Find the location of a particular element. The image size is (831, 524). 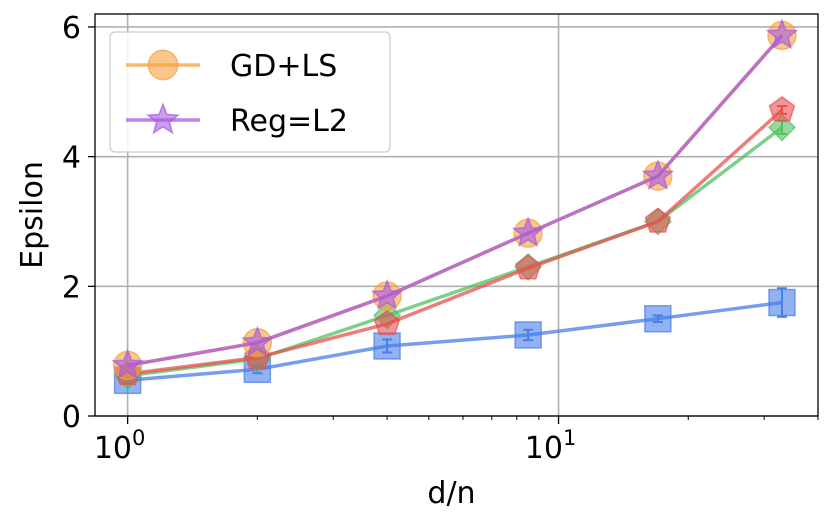

x-axis-title: d/n is located at coordinates (451, 493).